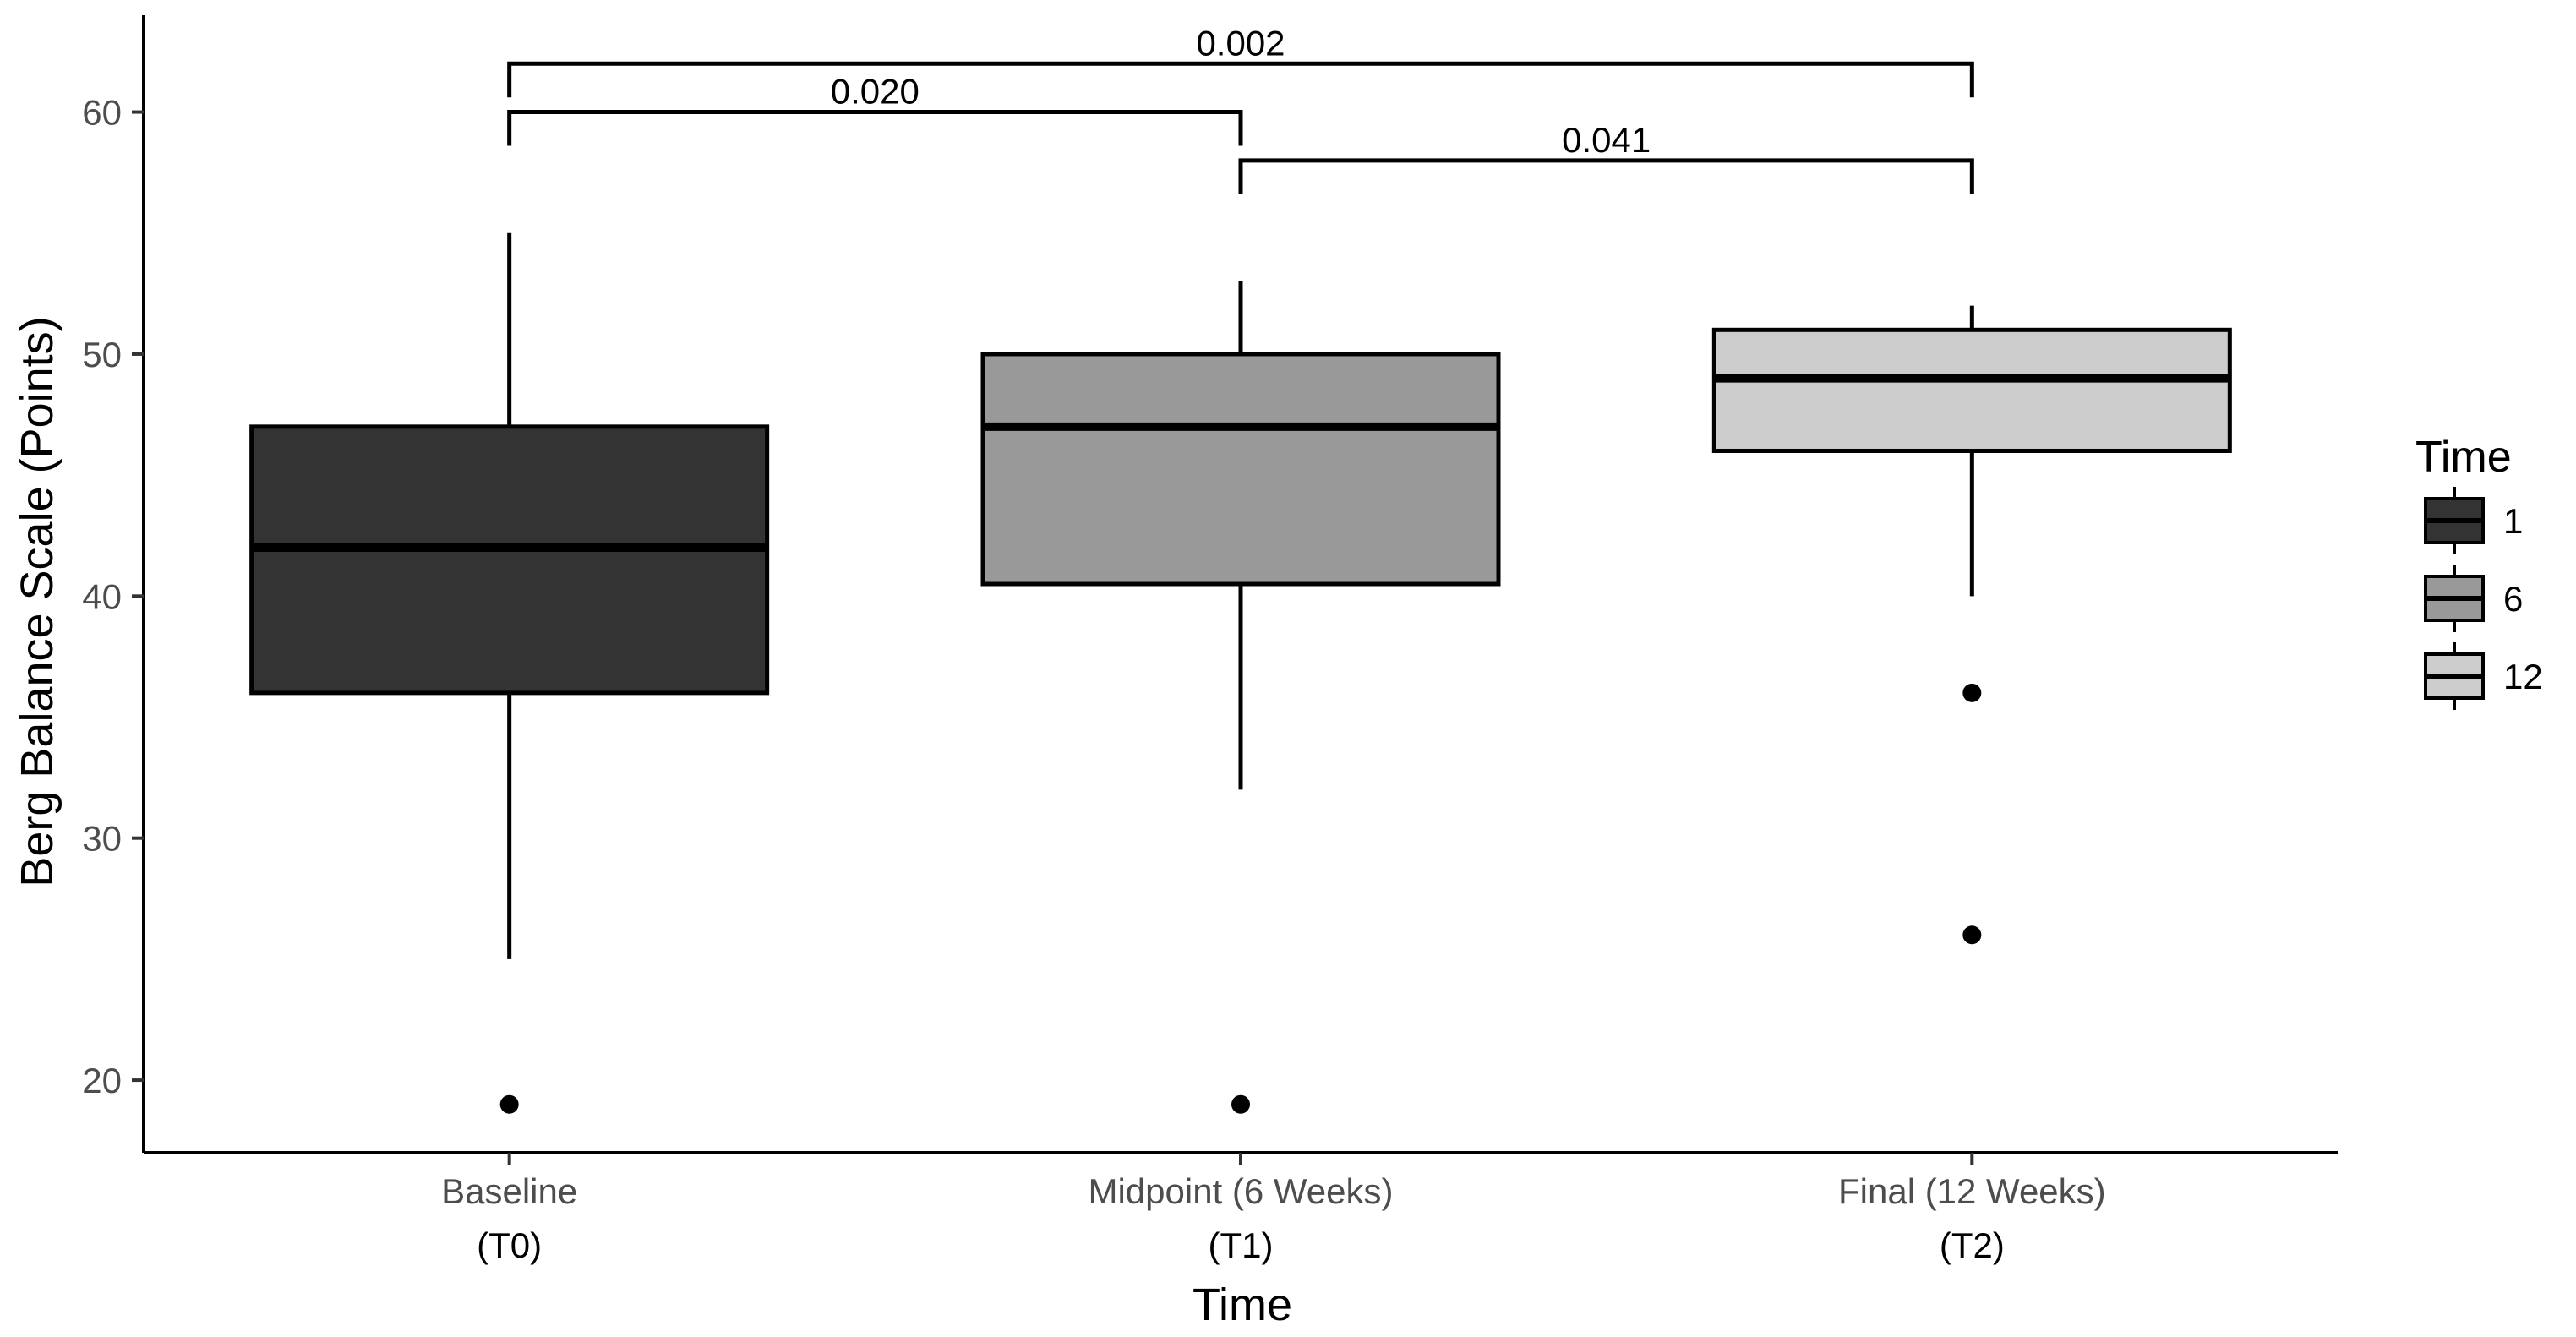  I want to click on legend-label: 6, so click(2513, 599).